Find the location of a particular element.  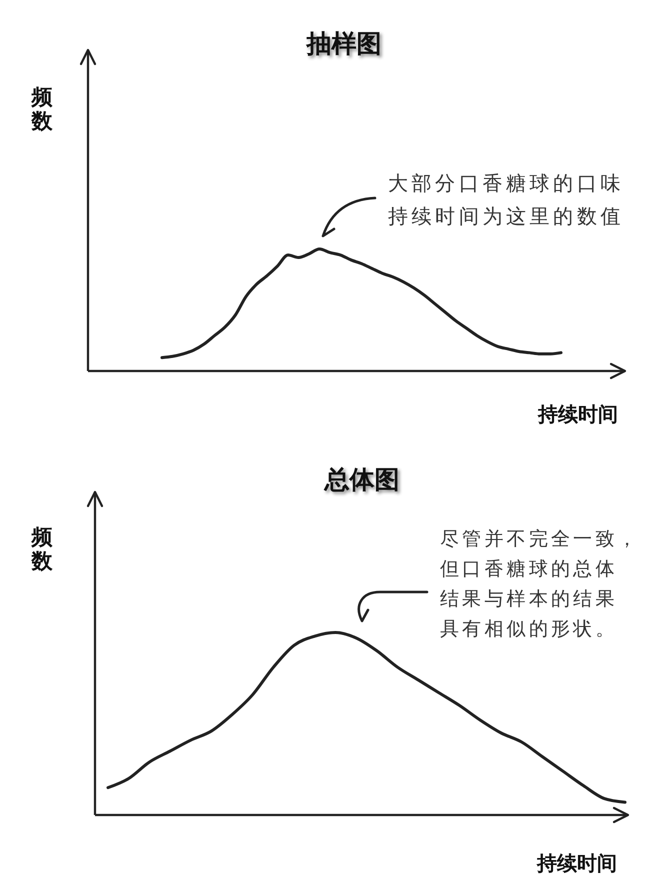

chart-title: 总体图 is located at coordinates (362, 479).